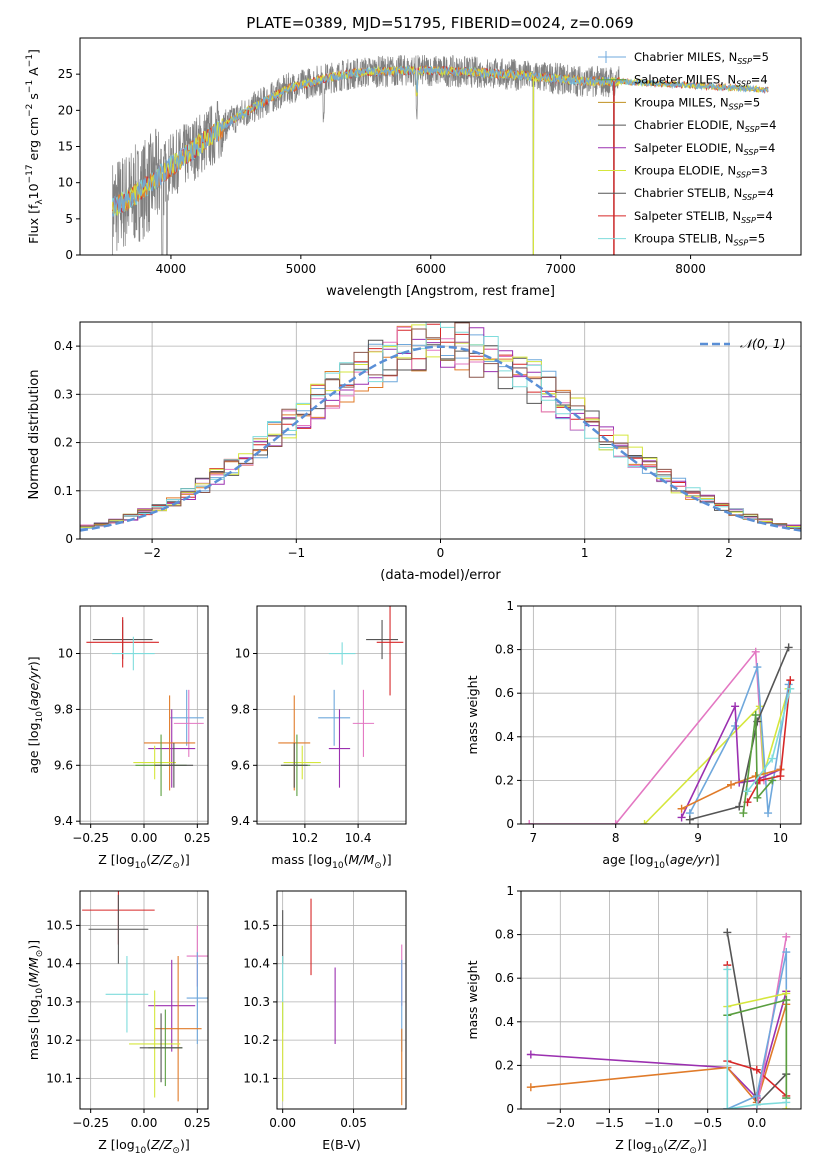 The height and width of the screenshot is (1170, 819). Describe the element at coordinates (703, 217) in the screenshot. I see `legend-label: Salpeter STELIB, NSSP=4` at that location.